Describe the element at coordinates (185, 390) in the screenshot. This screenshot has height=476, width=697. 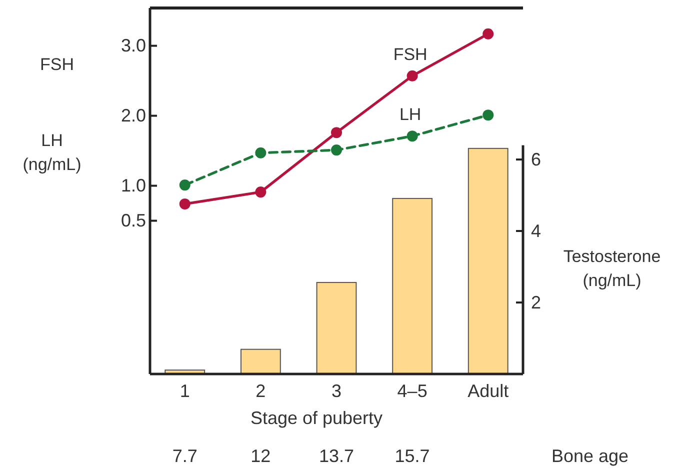
I see `x-tick-label: 1` at that location.